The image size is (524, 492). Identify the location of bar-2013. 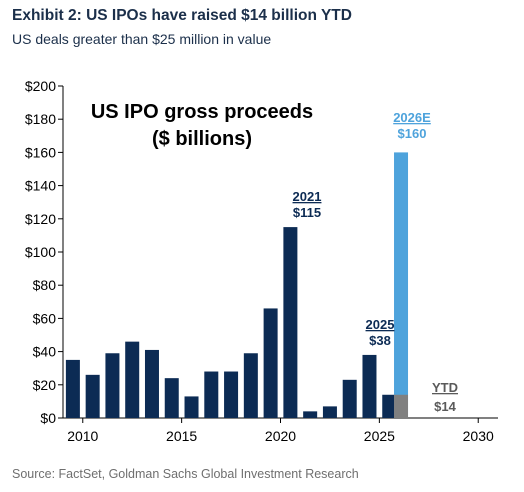
(151, 383).